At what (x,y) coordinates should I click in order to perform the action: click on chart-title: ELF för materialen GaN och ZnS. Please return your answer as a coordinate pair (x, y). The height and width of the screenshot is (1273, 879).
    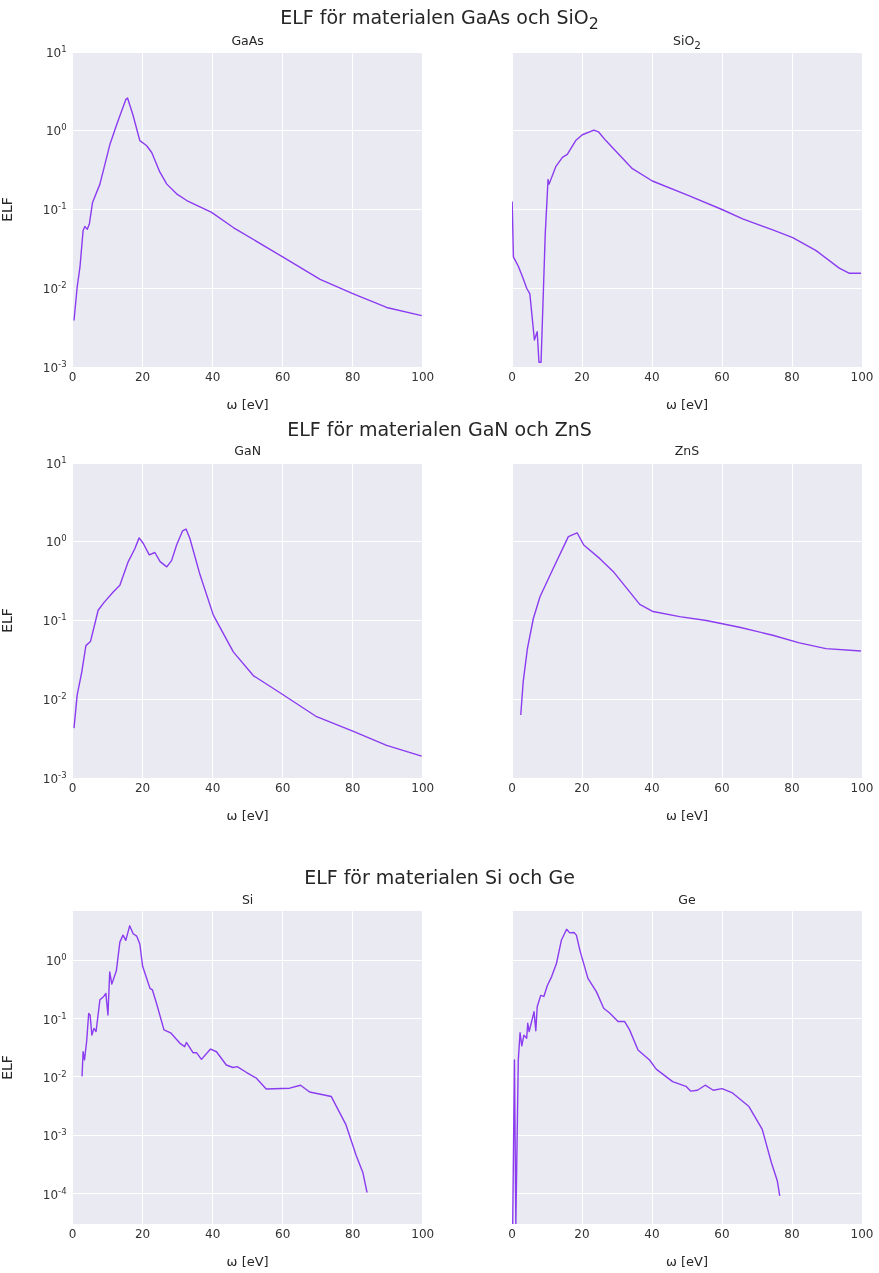
    Looking at the image, I should click on (439, 429).